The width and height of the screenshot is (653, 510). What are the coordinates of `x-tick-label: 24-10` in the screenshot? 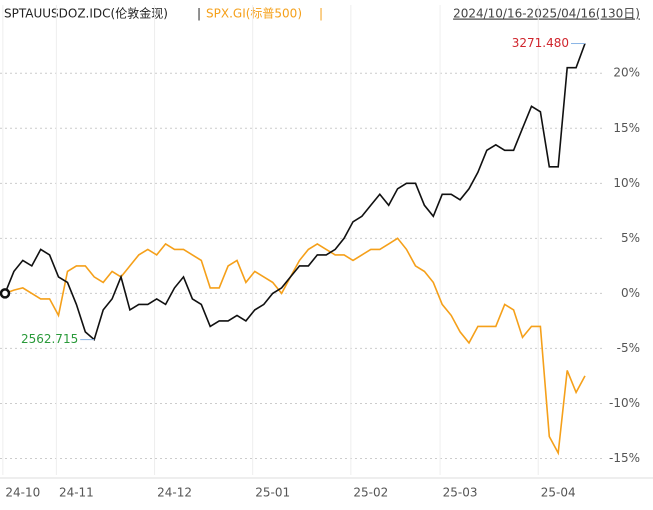 It's located at (22, 493).